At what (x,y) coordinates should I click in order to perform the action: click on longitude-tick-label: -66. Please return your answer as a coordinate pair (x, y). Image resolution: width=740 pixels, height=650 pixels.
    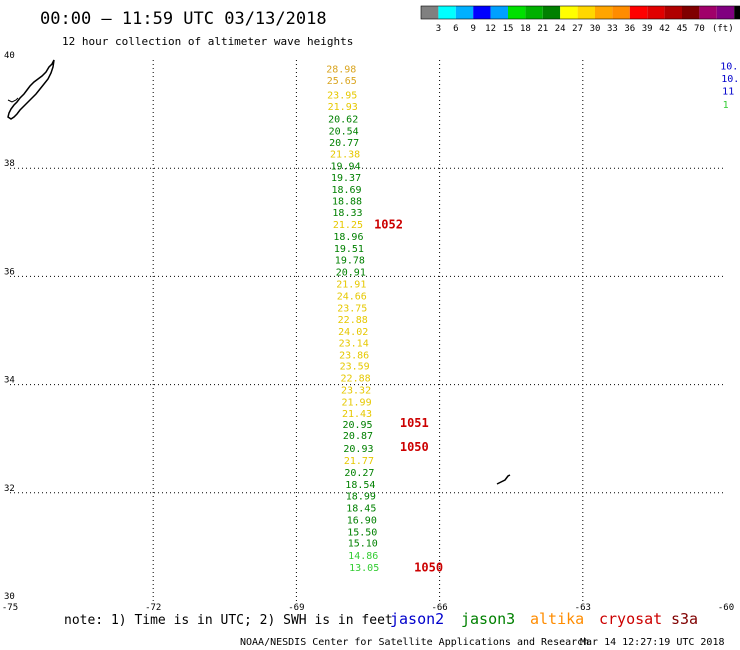
    Looking at the image, I should click on (439, 608).